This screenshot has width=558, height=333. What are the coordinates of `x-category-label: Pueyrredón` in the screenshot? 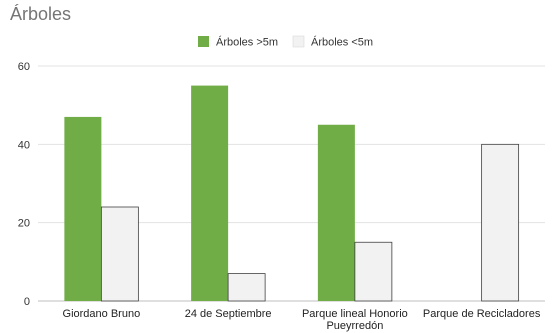 It's located at (354, 326).